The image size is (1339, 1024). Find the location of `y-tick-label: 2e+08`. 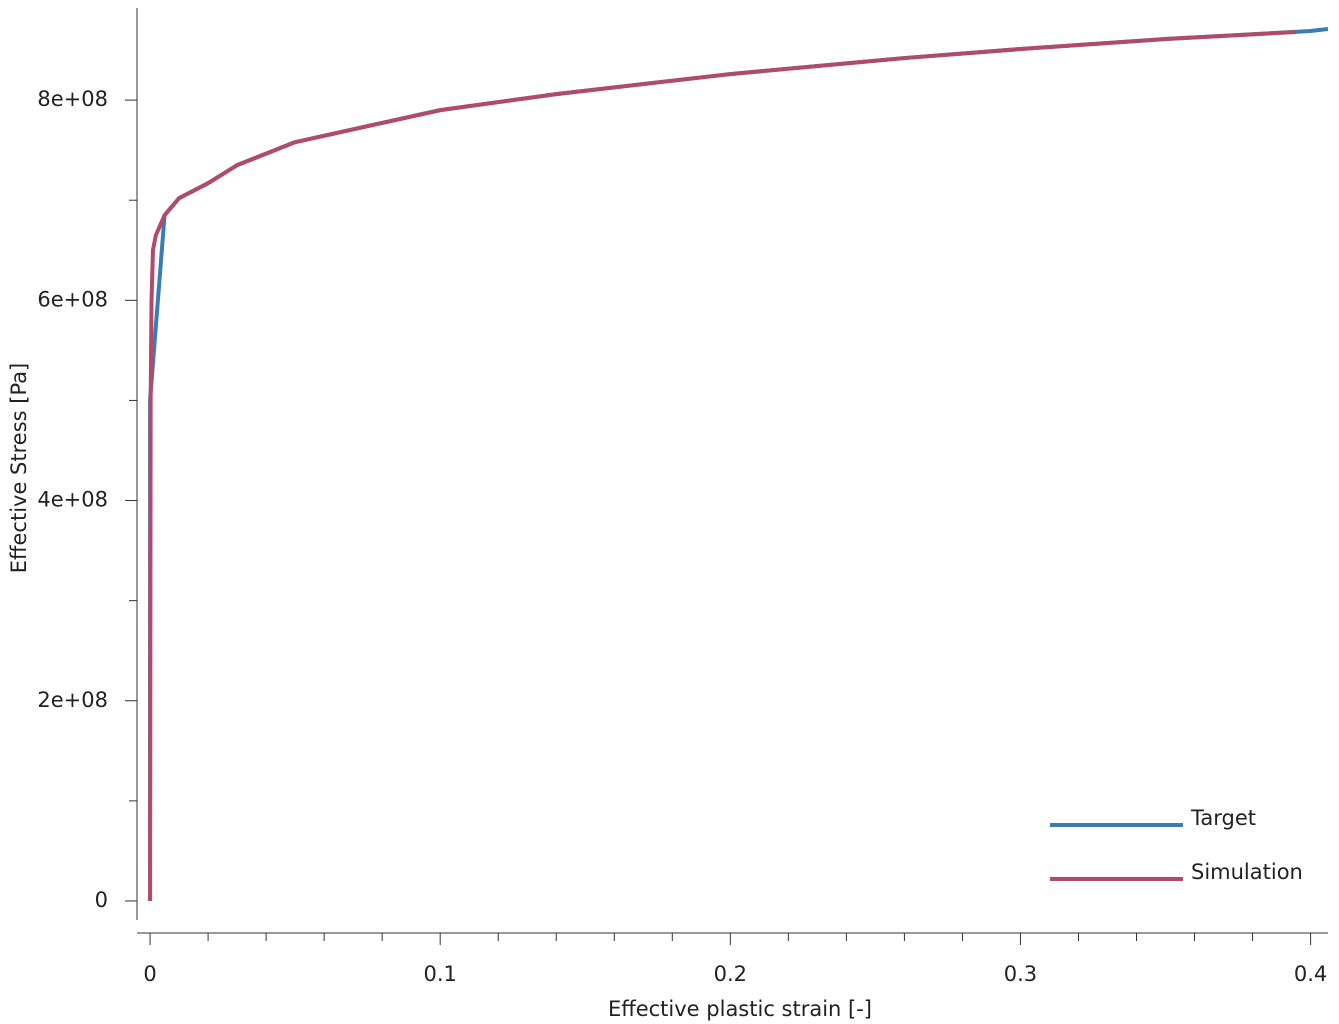

y-tick-label: 2e+08 is located at coordinates (72, 700).